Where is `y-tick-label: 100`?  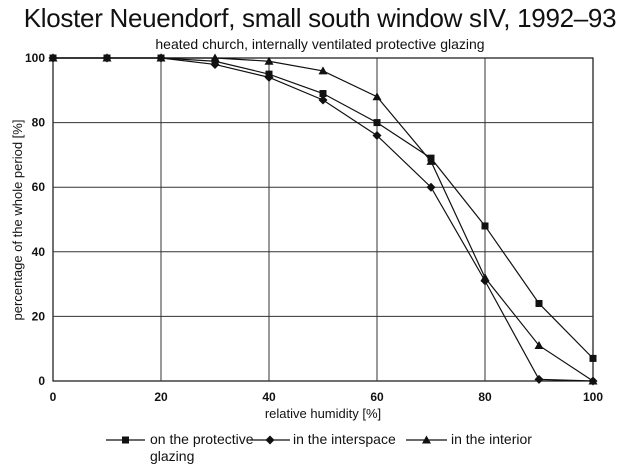
y-tick-label: 100 is located at coordinates (35, 58).